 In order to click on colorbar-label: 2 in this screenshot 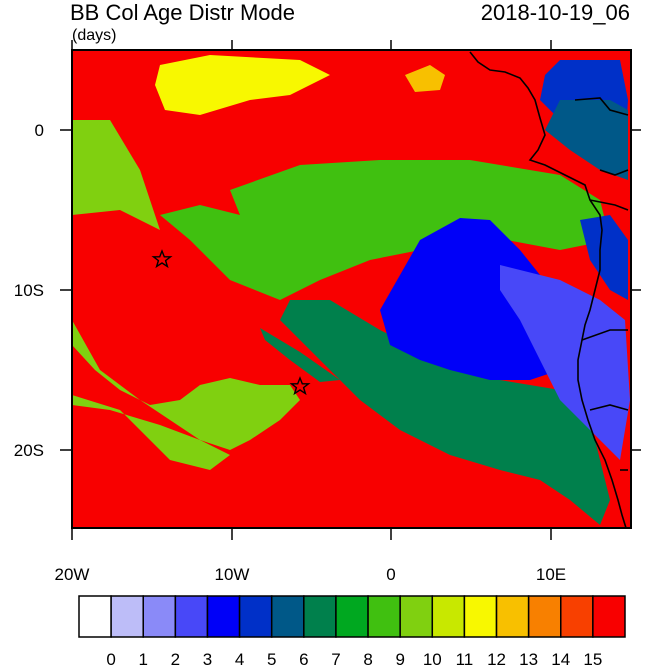, I will do `click(175, 658)`.